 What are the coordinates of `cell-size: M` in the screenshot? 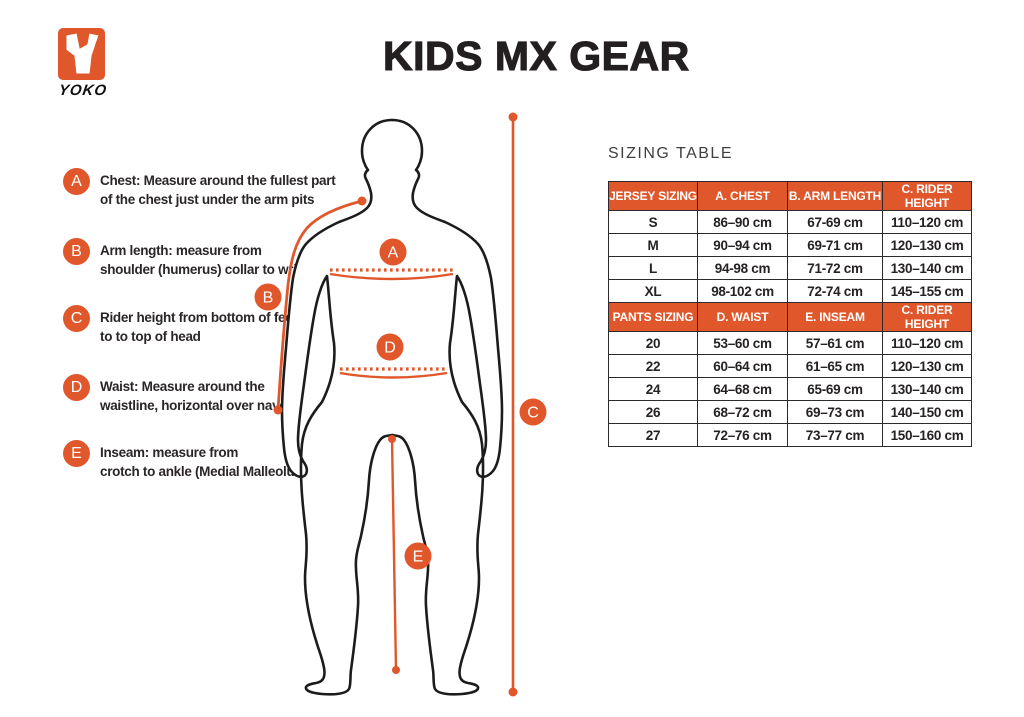 It's located at (653, 245).